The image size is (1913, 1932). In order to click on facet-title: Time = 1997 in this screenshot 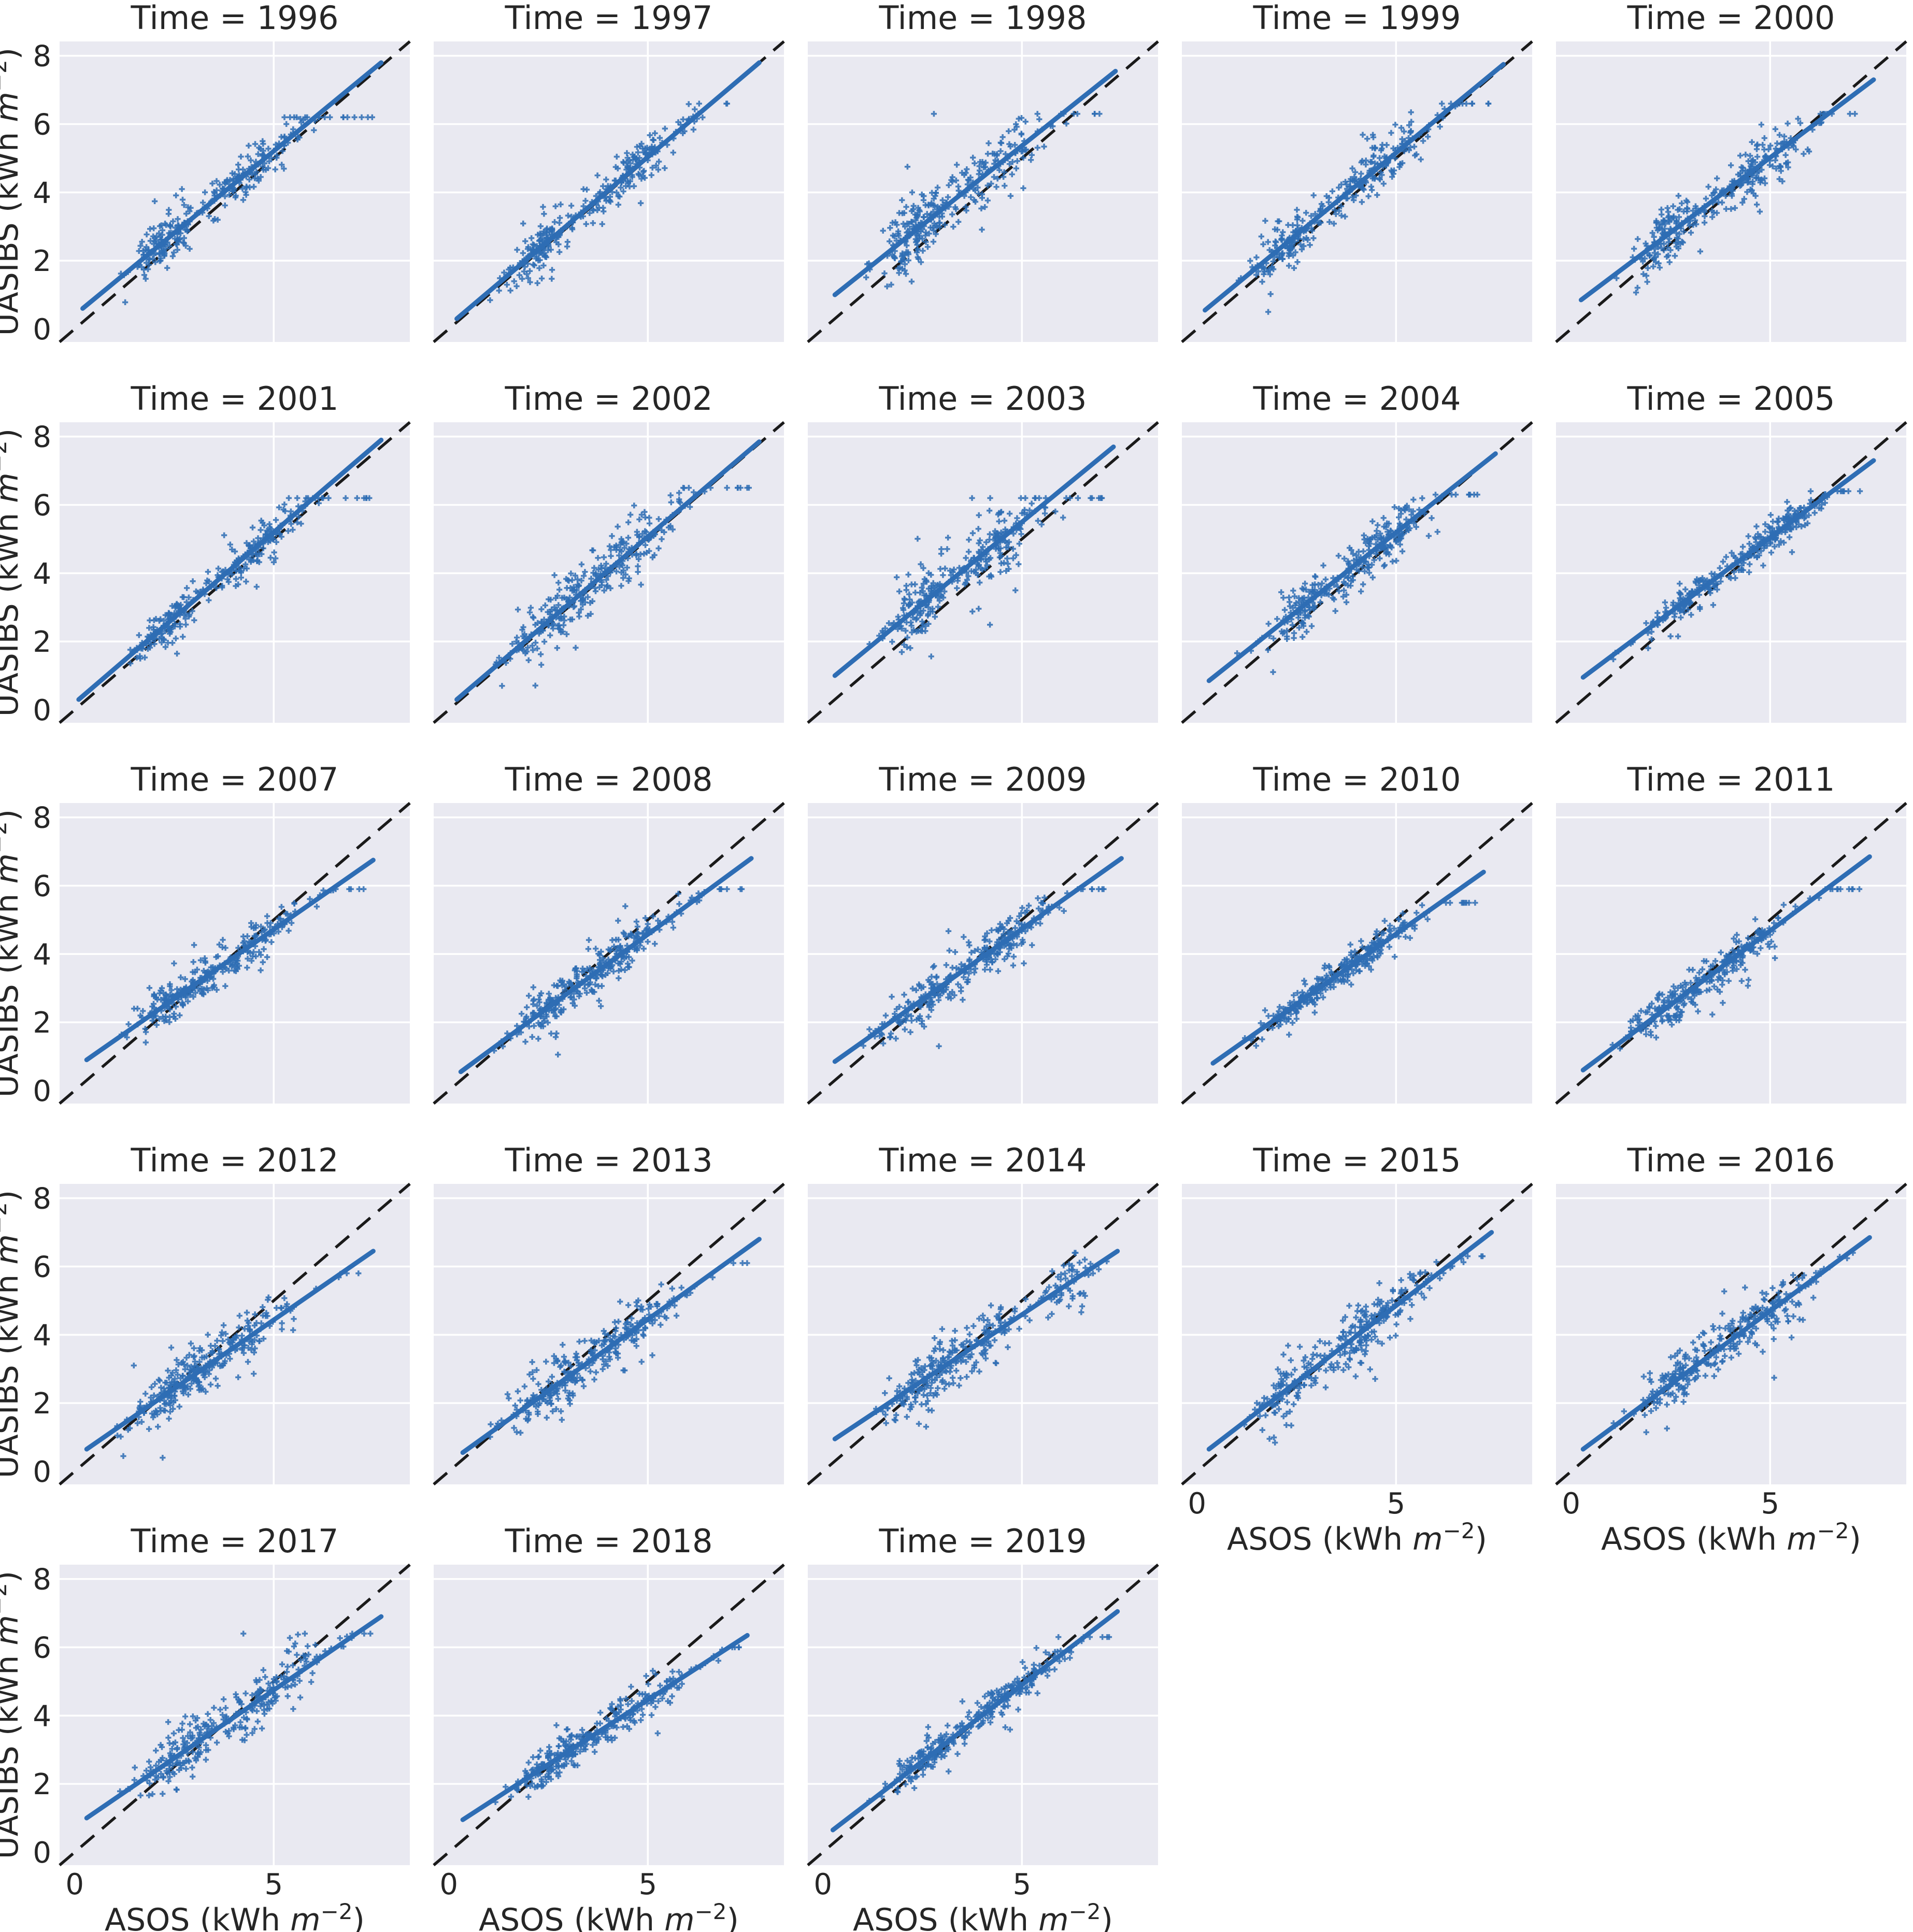, I will do `click(609, 18)`.